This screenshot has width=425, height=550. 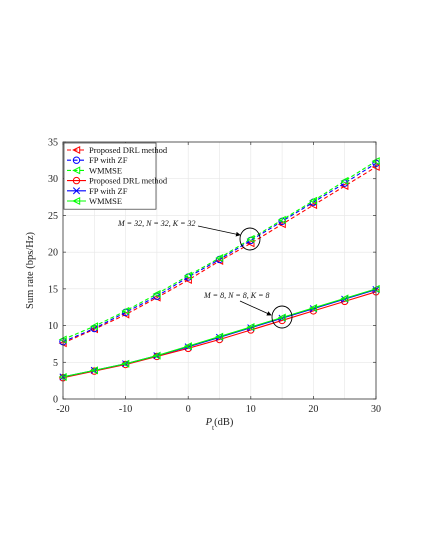 What do you see at coordinates (53, 216) in the screenshot?
I see `y-tick-label: 25` at bounding box center [53, 216].